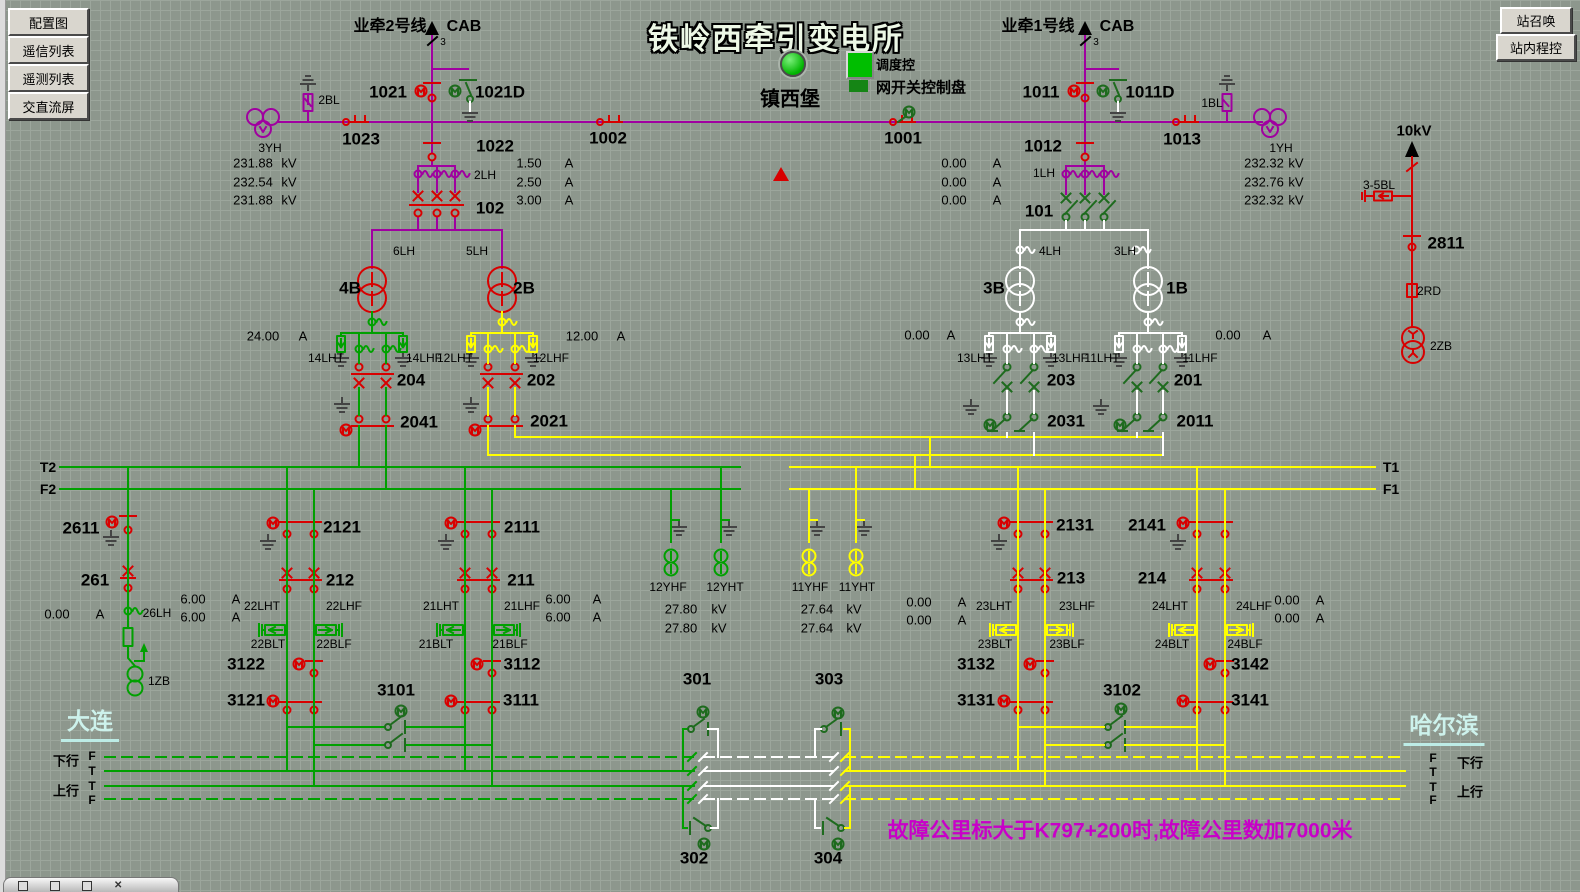  Describe the element at coordinates (1177, 288) in the screenshot. I see `label-1b: 1B` at that location.